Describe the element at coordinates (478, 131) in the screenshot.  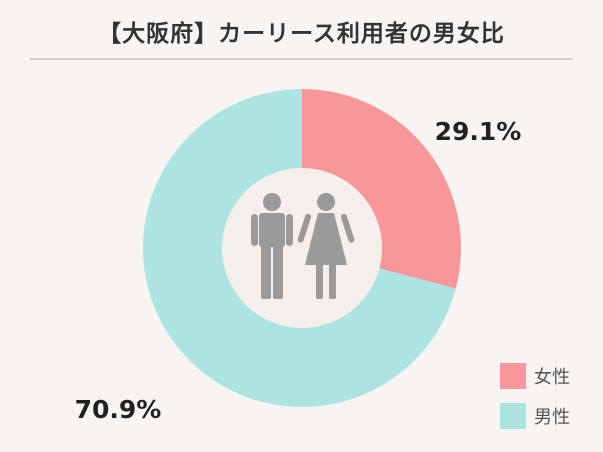
I see `data-label-female: 29.1%` at that location.